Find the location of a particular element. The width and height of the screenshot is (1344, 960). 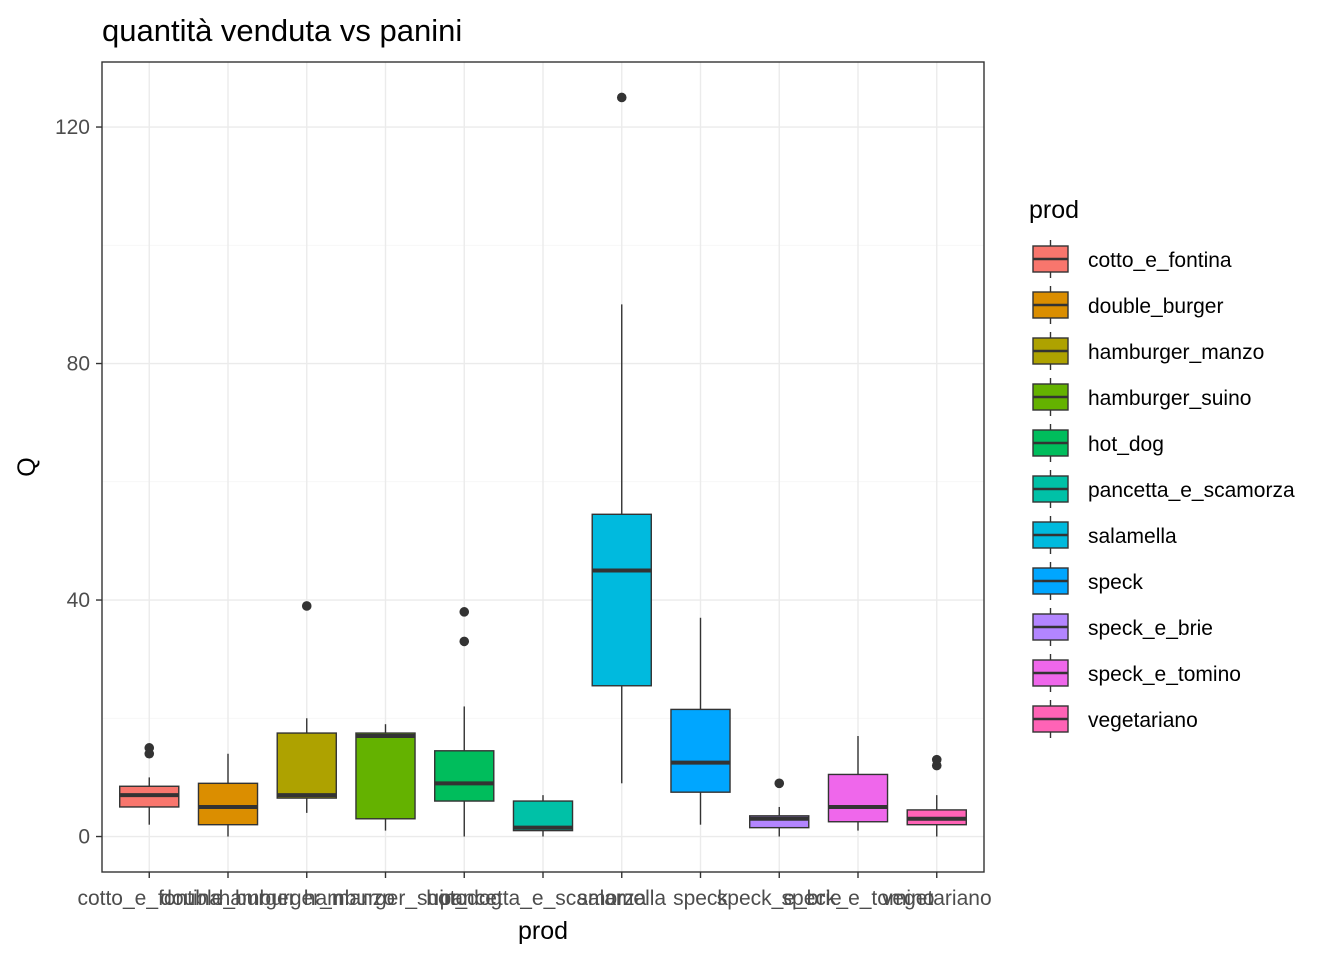

legend-label: speck_e_brie is located at coordinates (1150, 628).